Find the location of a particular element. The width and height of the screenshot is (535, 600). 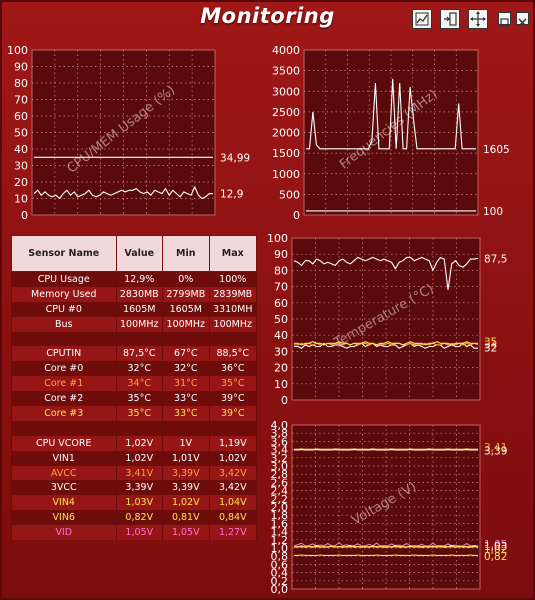

sensor-max-cell: 3,42V is located at coordinates (233, 488).